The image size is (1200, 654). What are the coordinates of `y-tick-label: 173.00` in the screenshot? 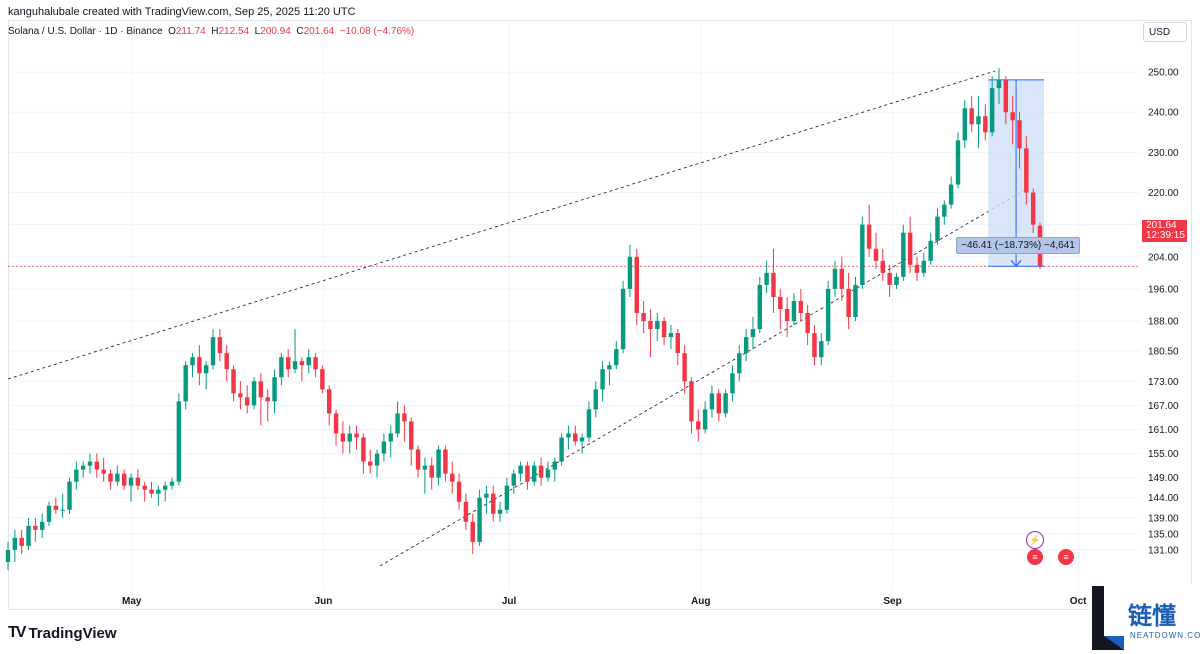 It's located at (1163, 382).